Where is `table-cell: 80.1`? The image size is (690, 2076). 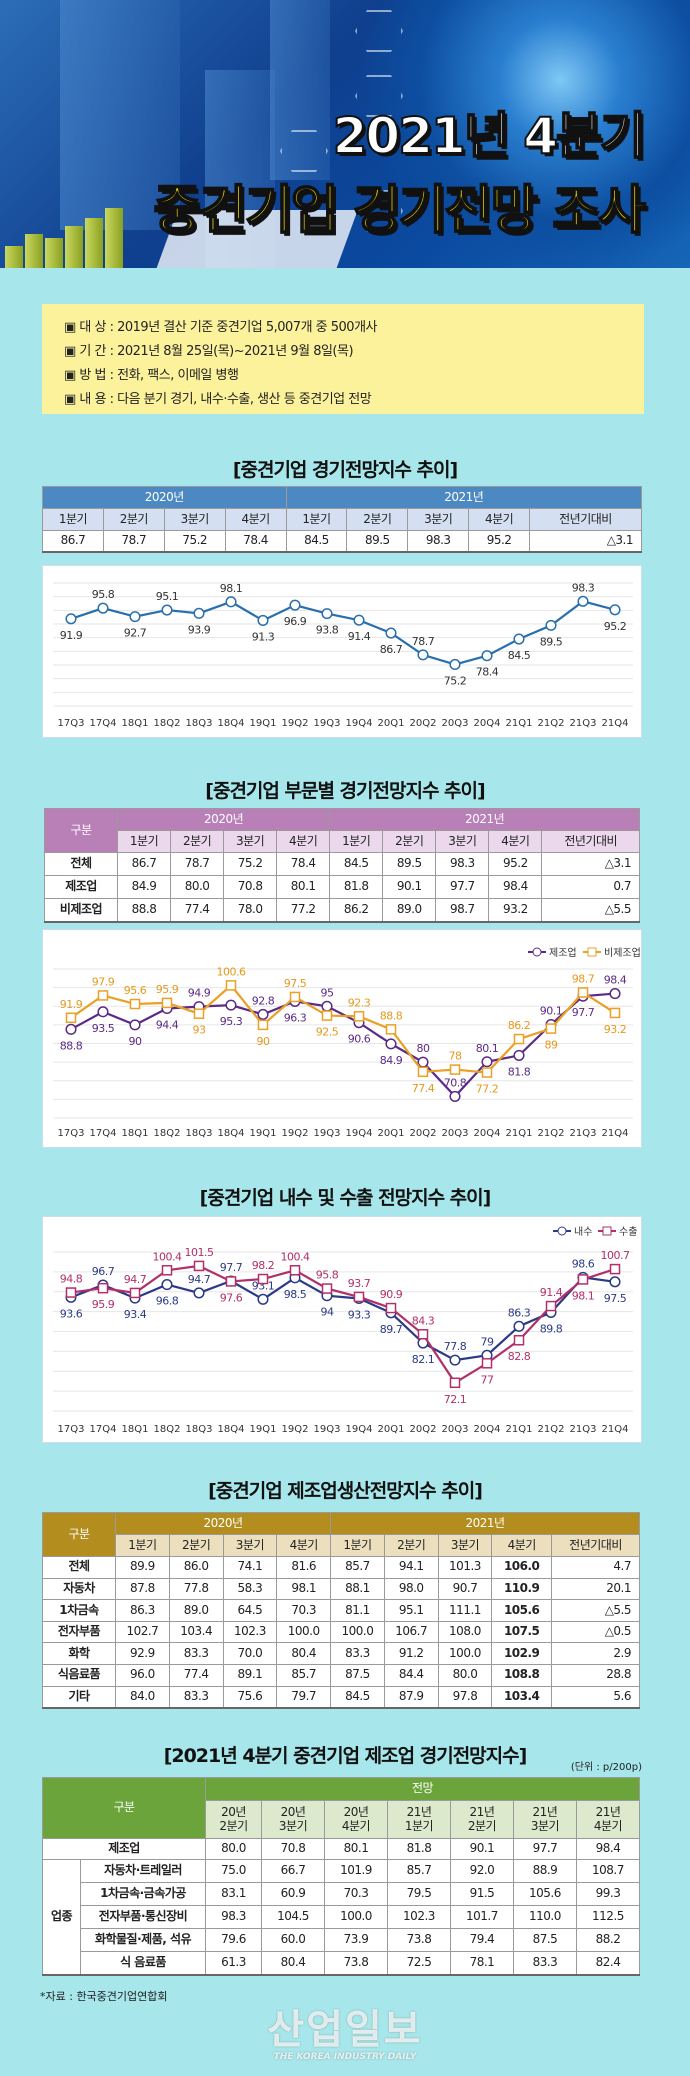 table-cell: 80.1 is located at coordinates (356, 1849).